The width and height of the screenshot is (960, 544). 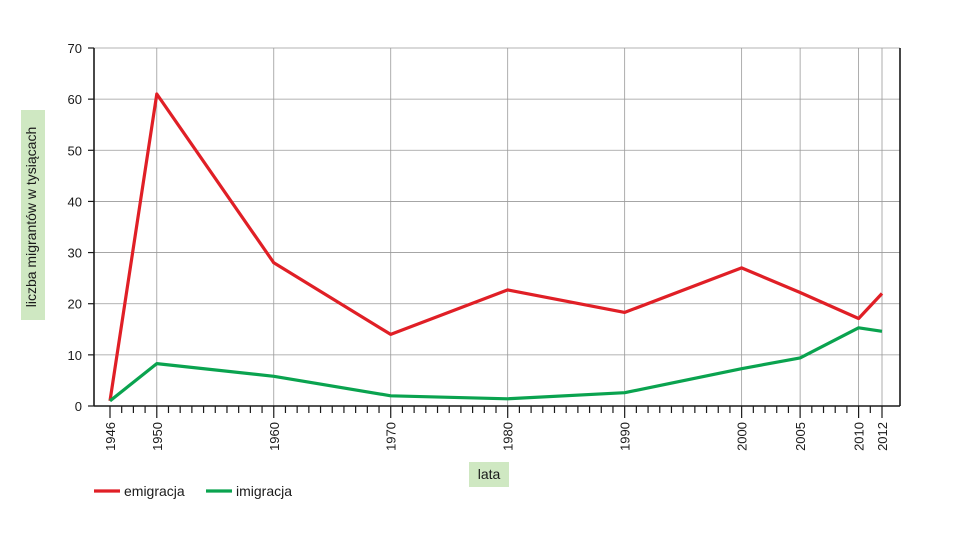 What do you see at coordinates (882, 436) in the screenshot?
I see `x-tick-label: 2012` at bounding box center [882, 436].